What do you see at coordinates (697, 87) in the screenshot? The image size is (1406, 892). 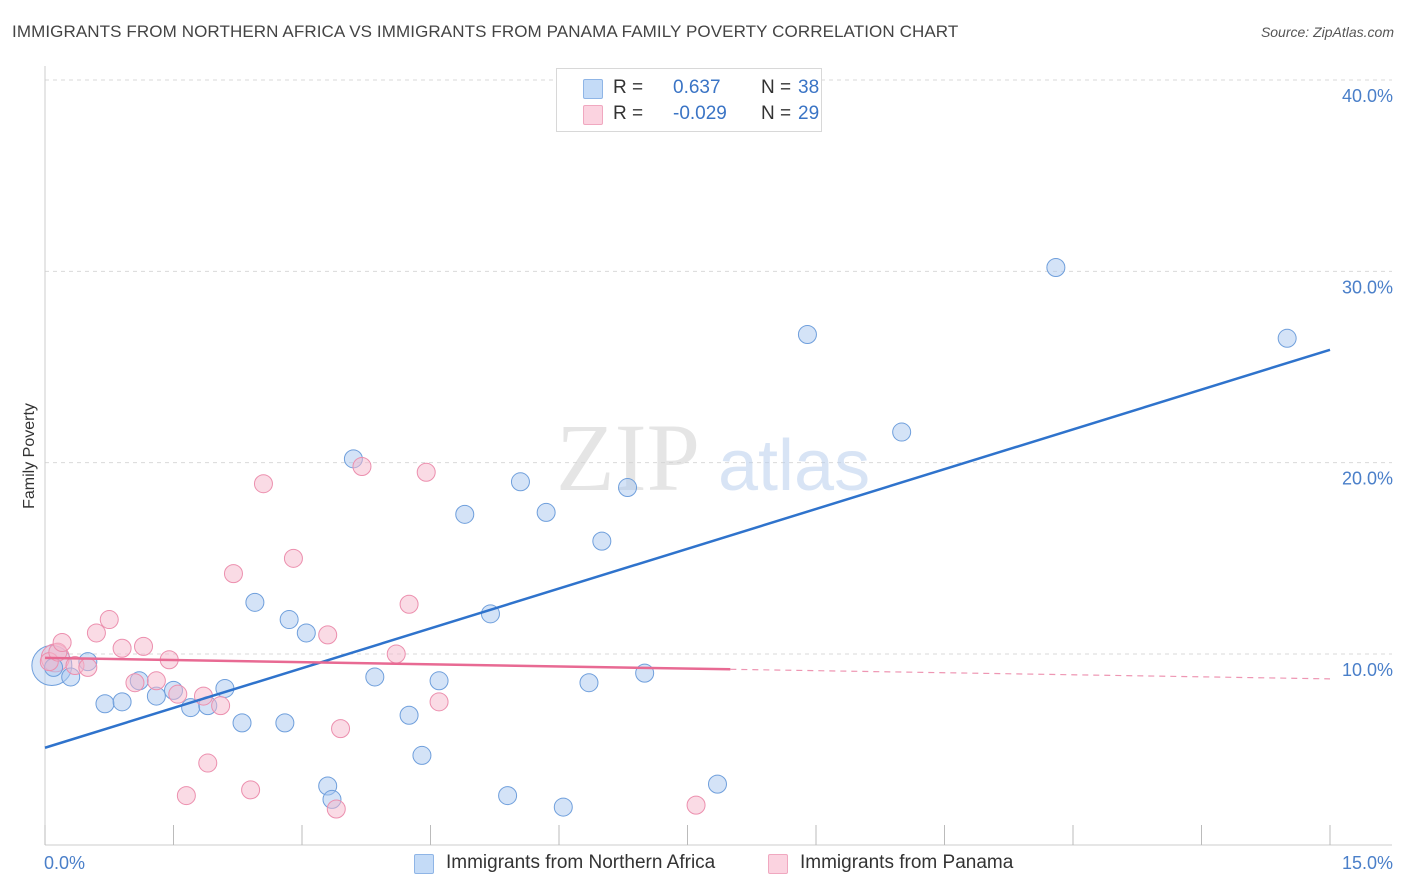 I see `legend-r-value: 0.637` at bounding box center [697, 87].